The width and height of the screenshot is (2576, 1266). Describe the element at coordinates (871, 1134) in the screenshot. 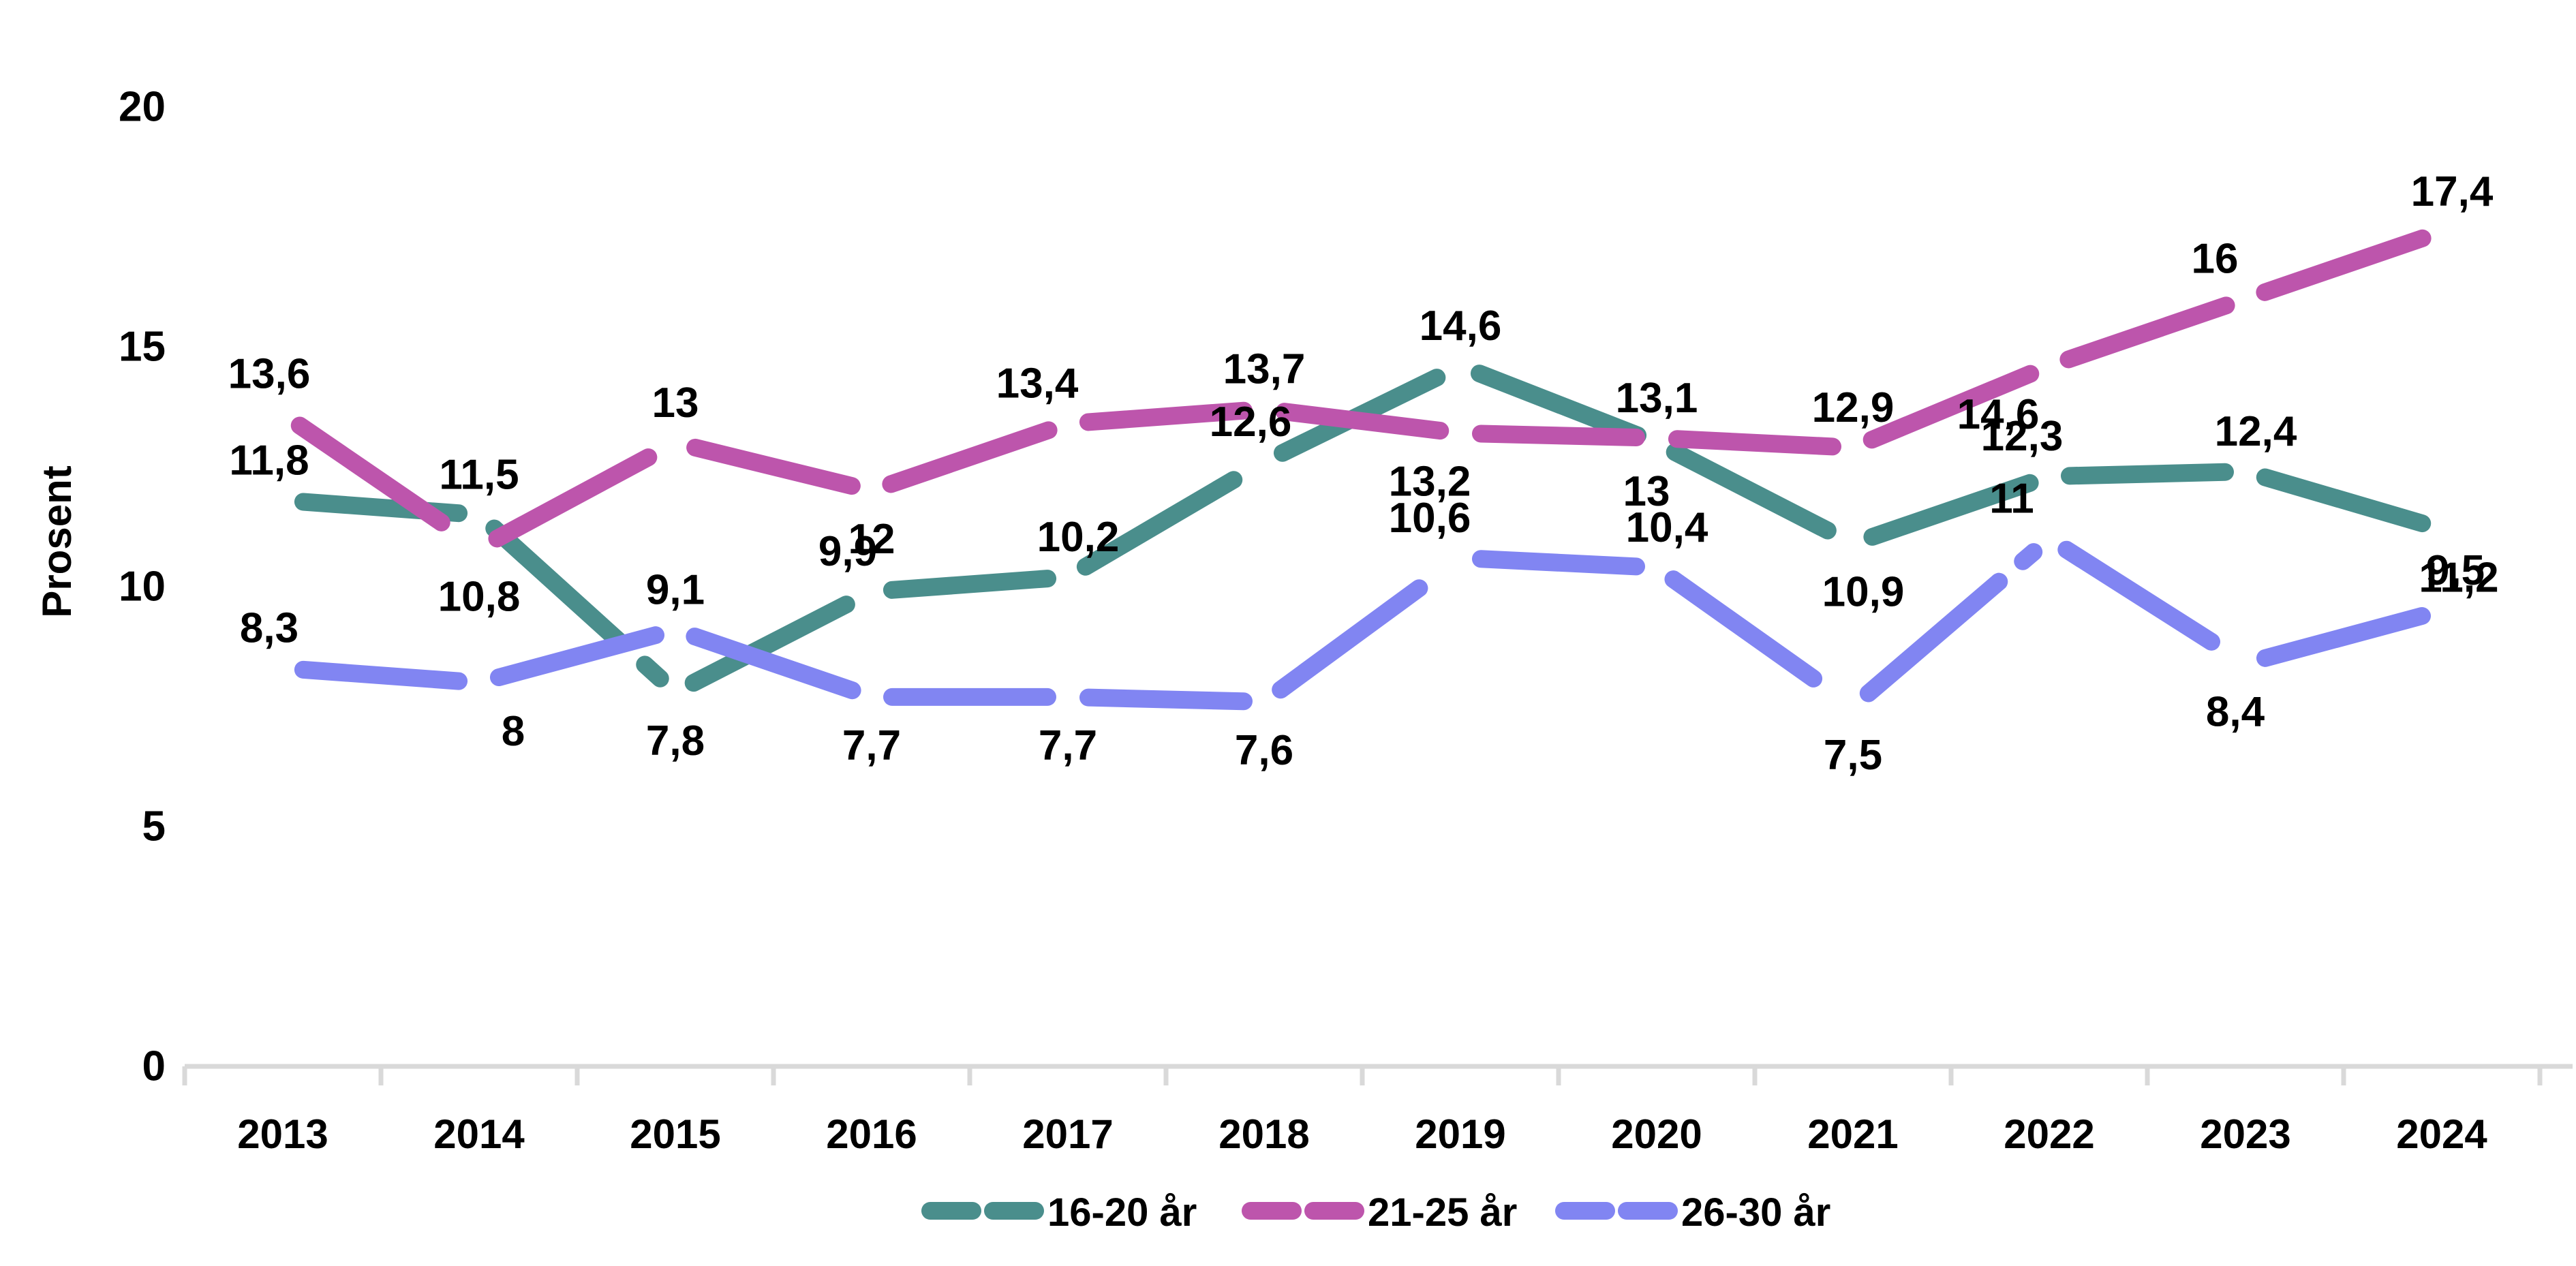

I see `x-tick-label: 2016` at that location.